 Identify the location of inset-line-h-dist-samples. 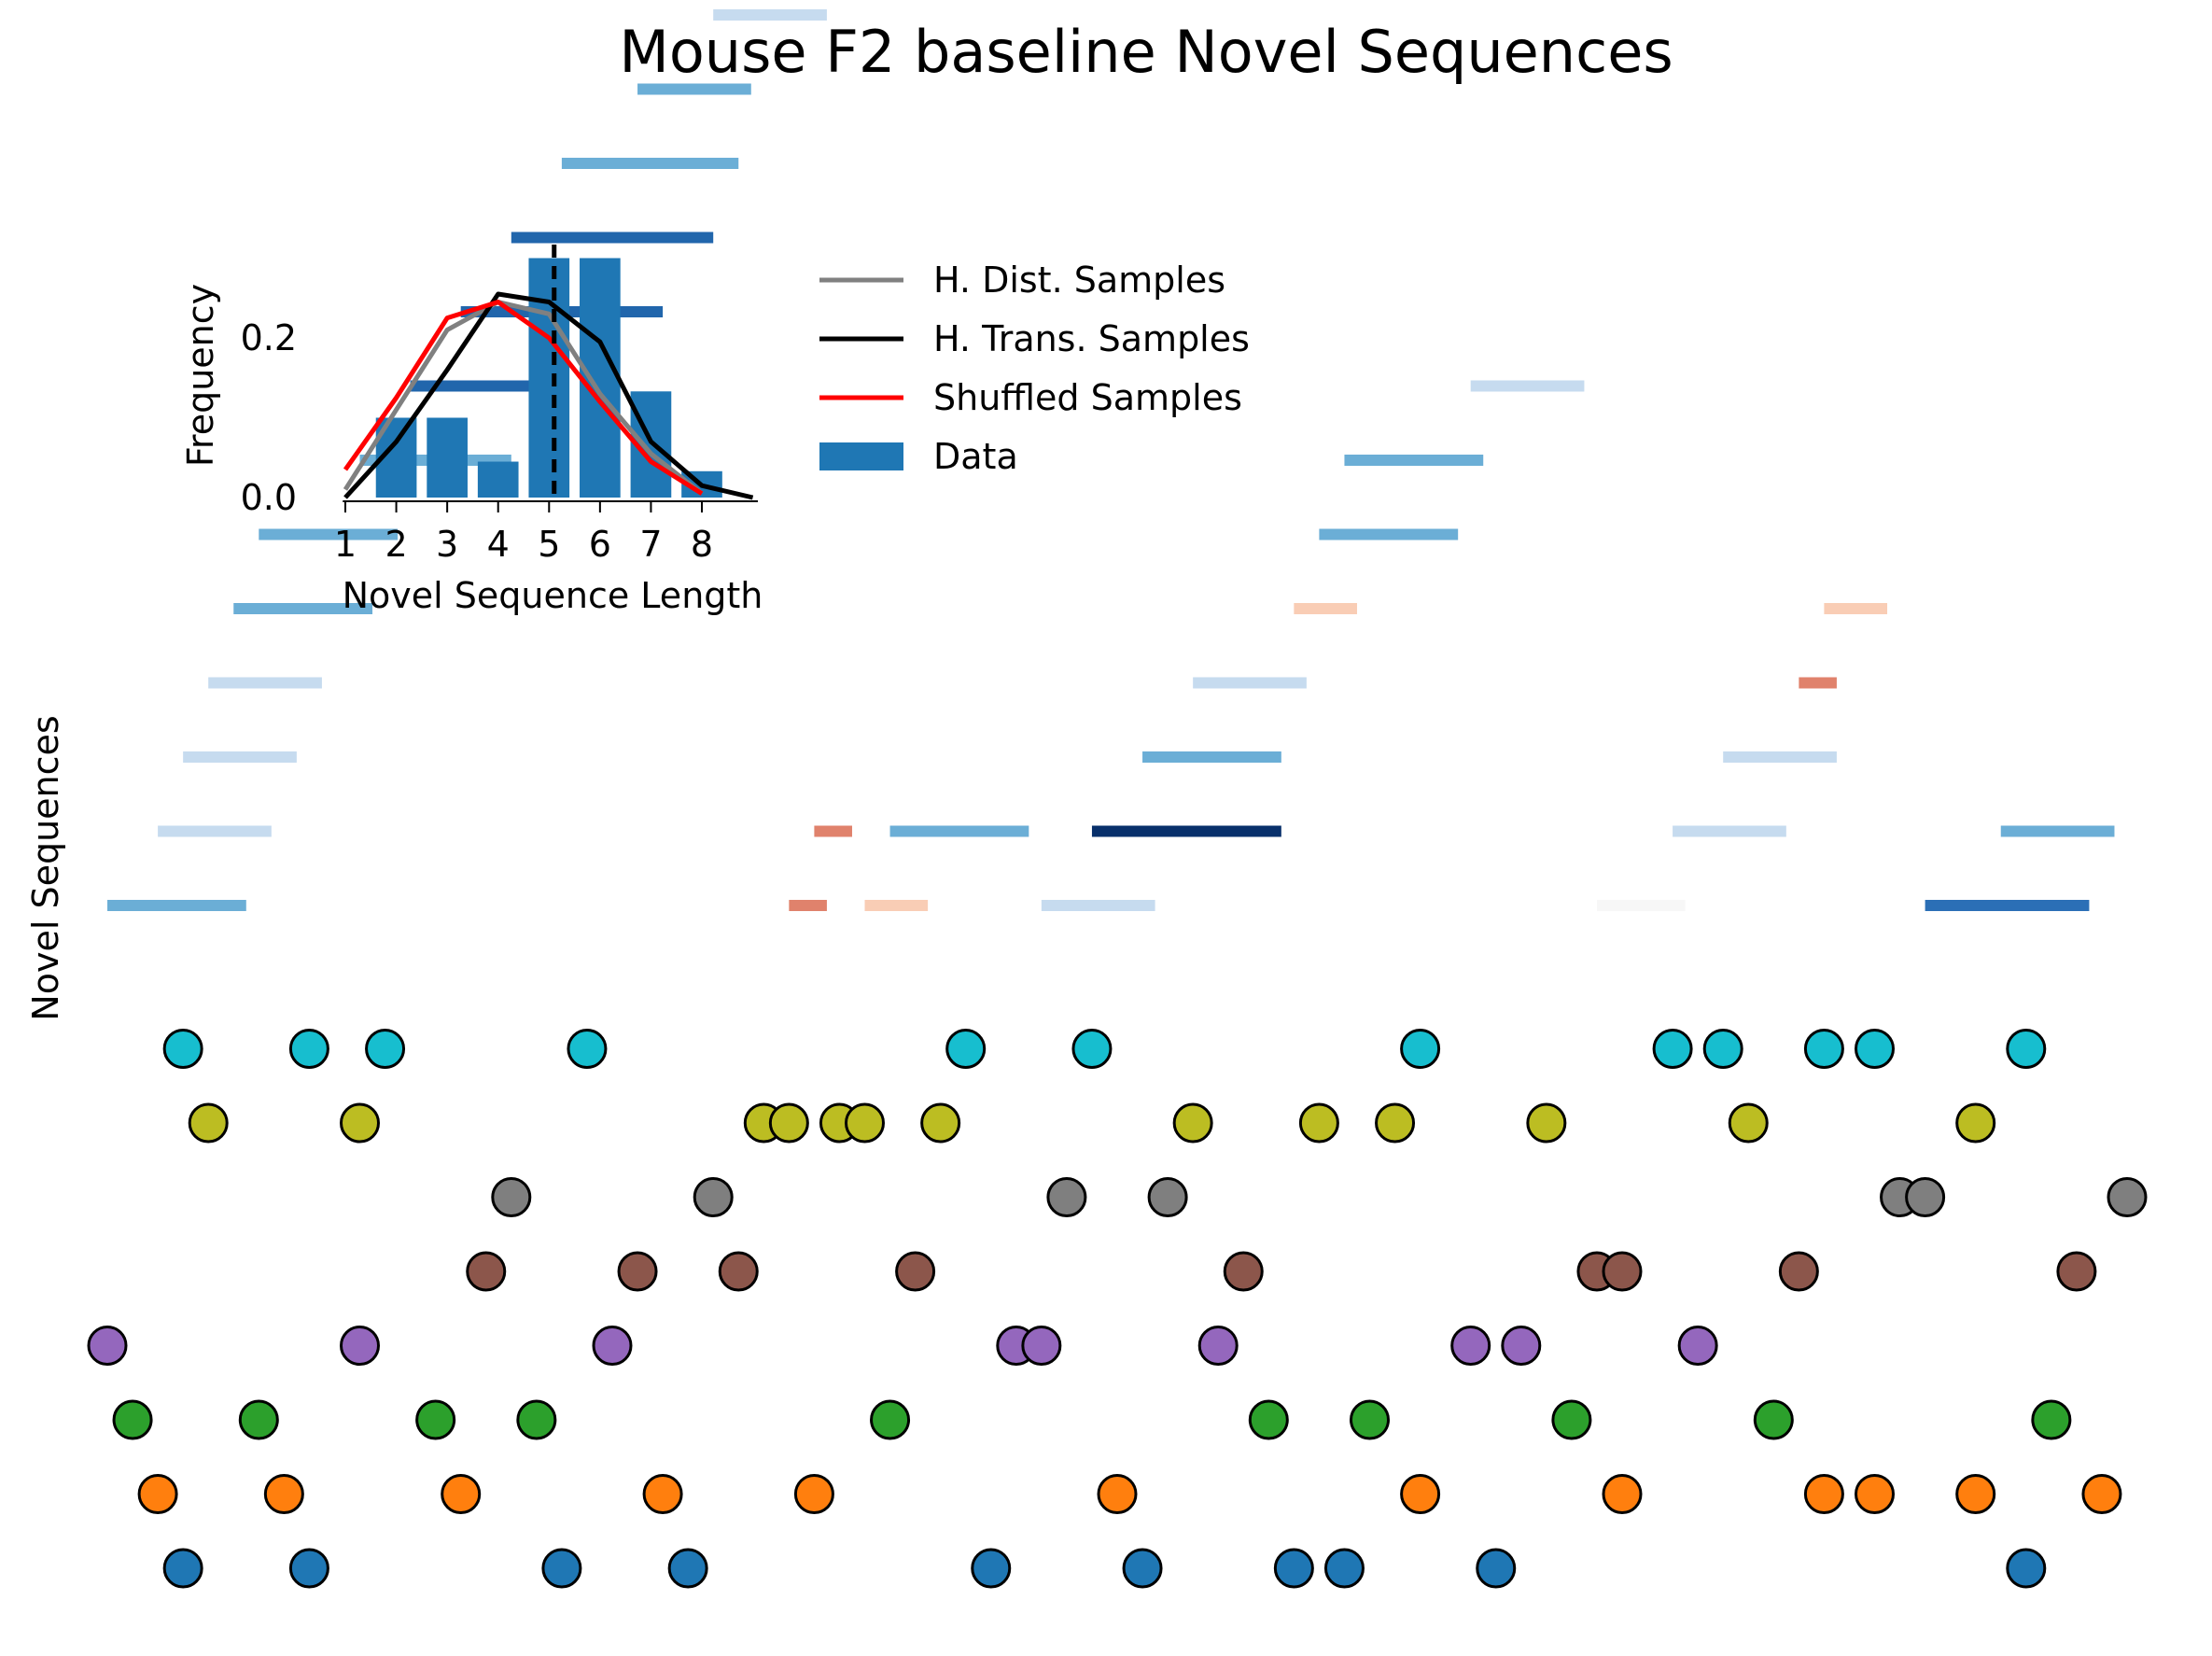
(523, 398).